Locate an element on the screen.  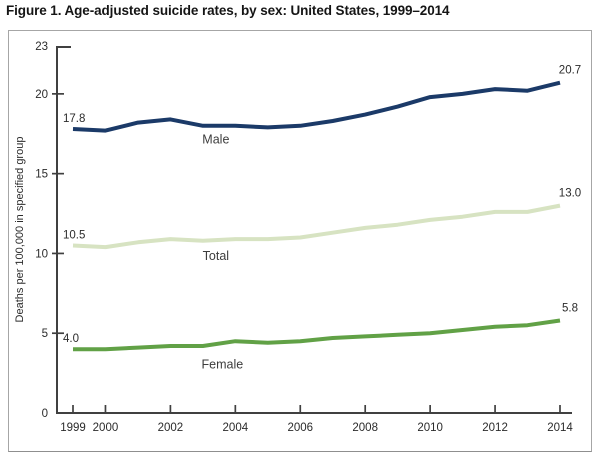
value-label-start-female: 4.0 is located at coordinates (71, 339).